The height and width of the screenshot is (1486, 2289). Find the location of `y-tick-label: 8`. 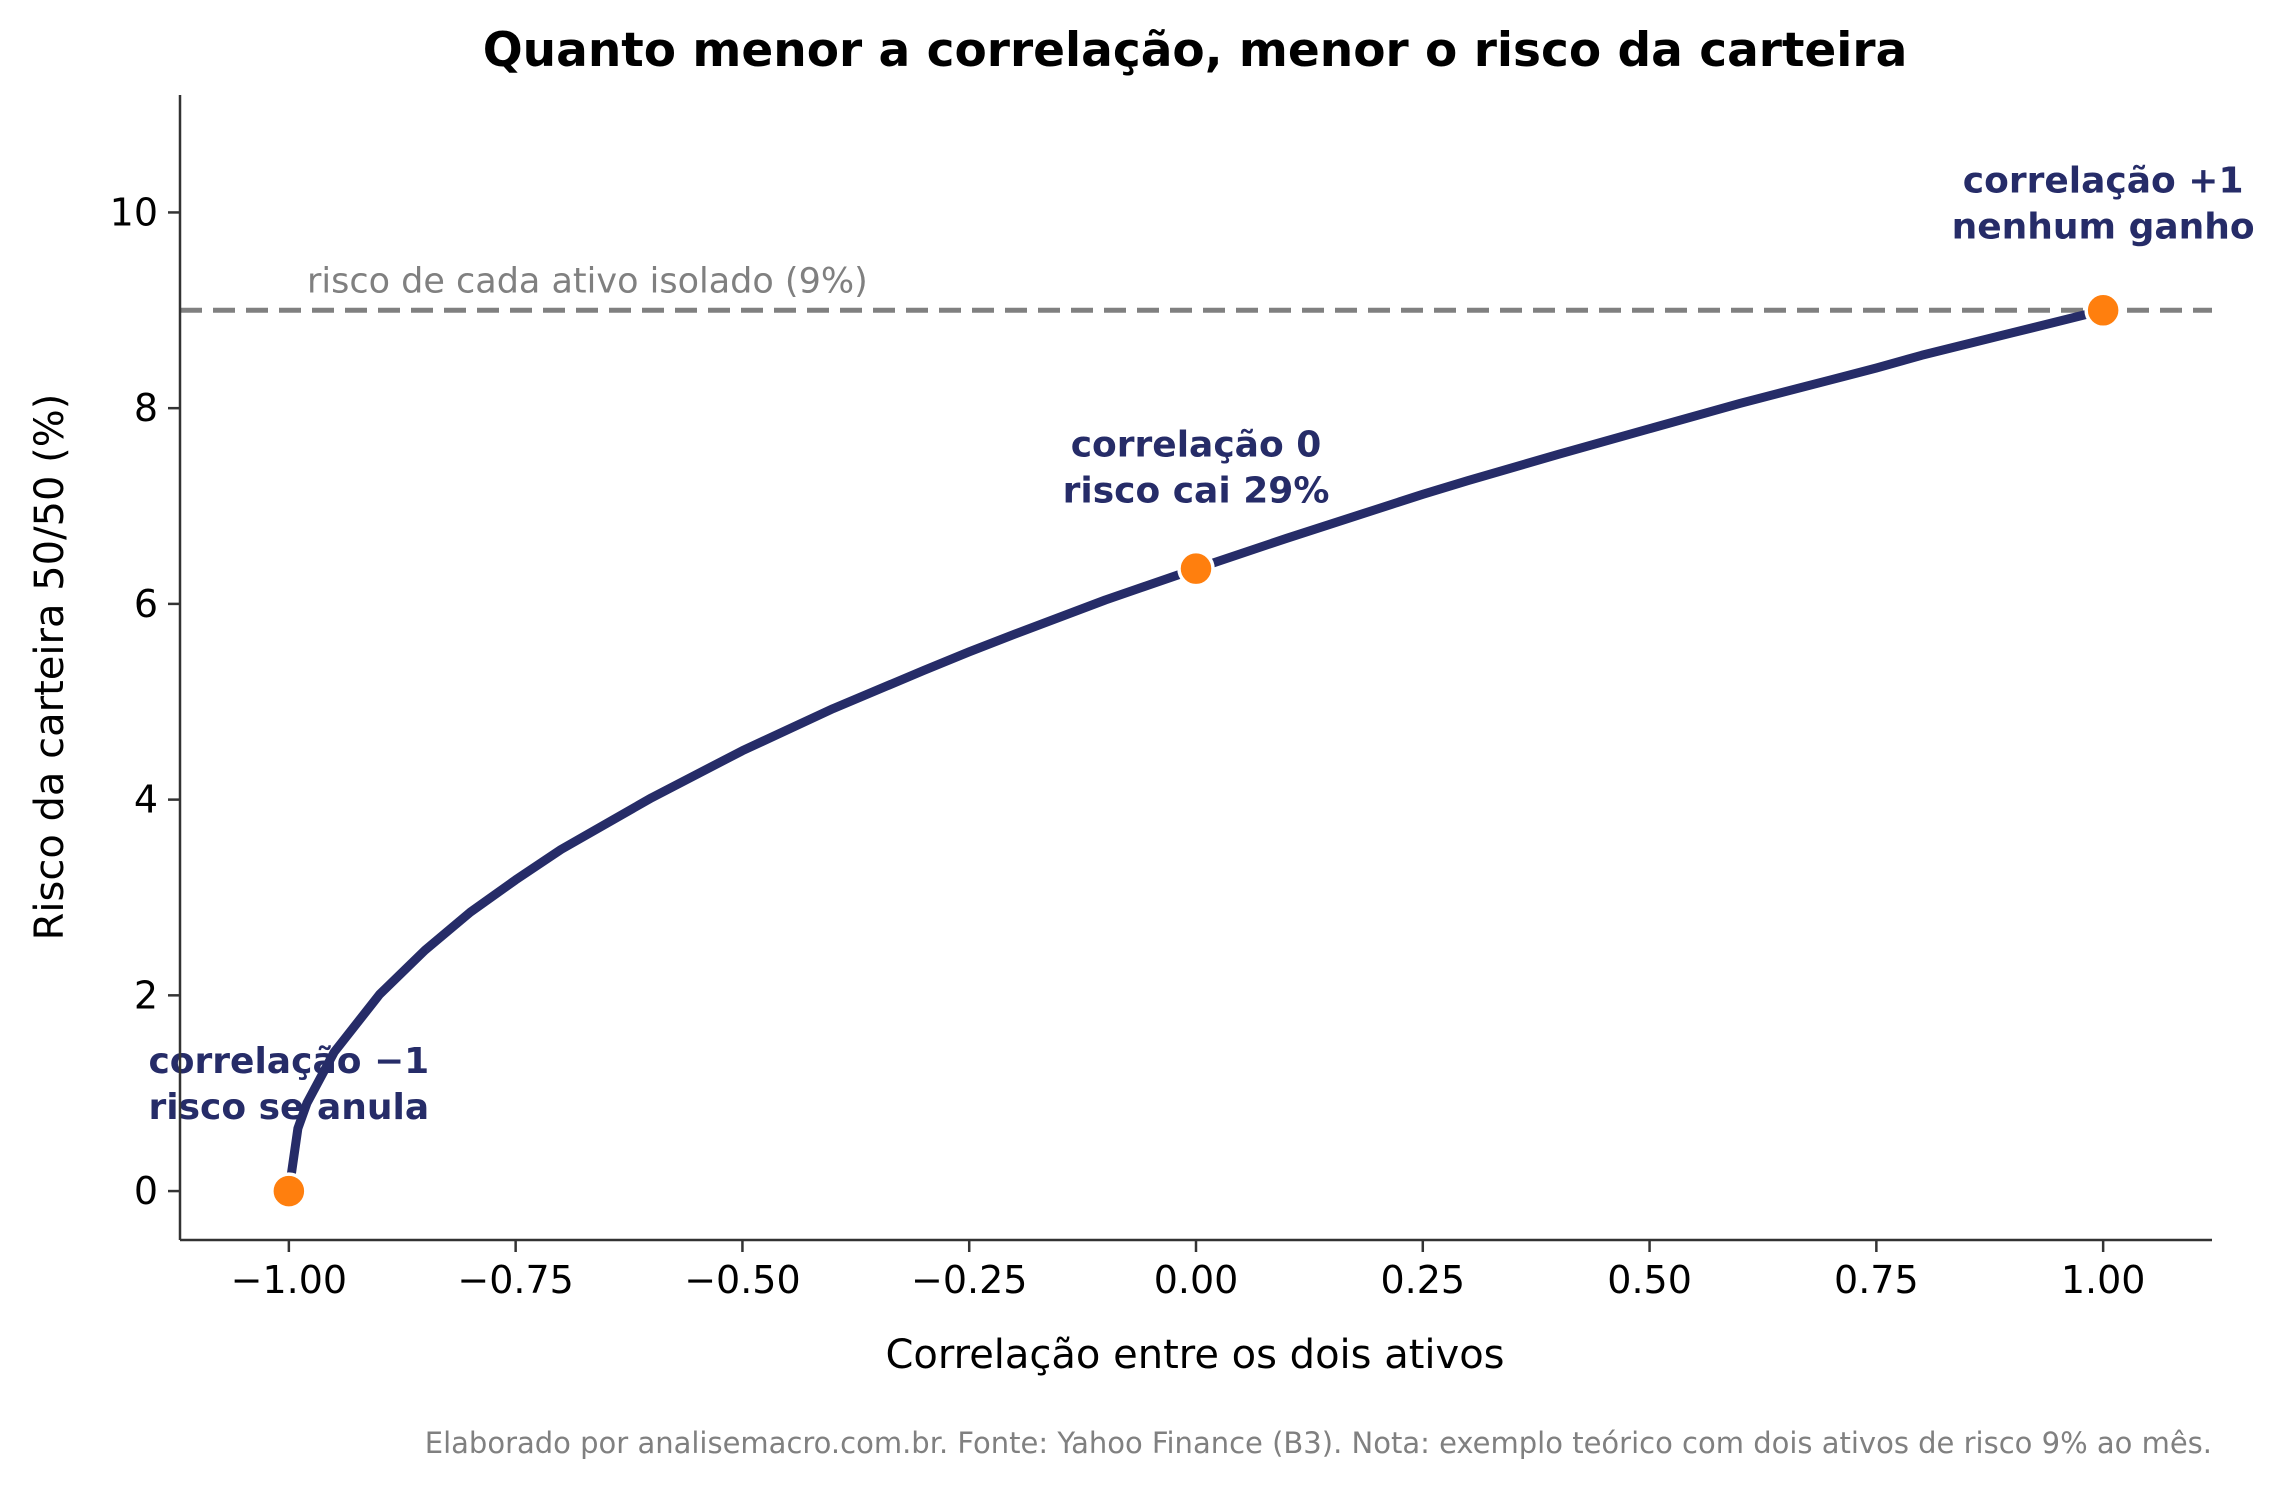

y-tick-label: 8 is located at coordinates (146, 408).